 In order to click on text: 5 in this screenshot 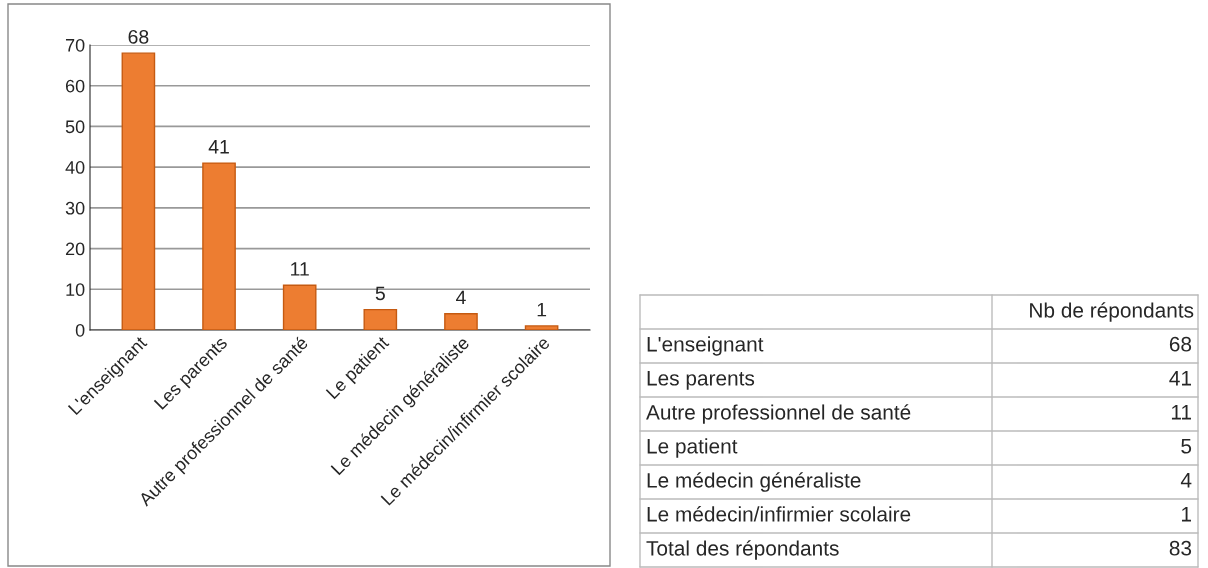, I will do `click(1186, 446)`.